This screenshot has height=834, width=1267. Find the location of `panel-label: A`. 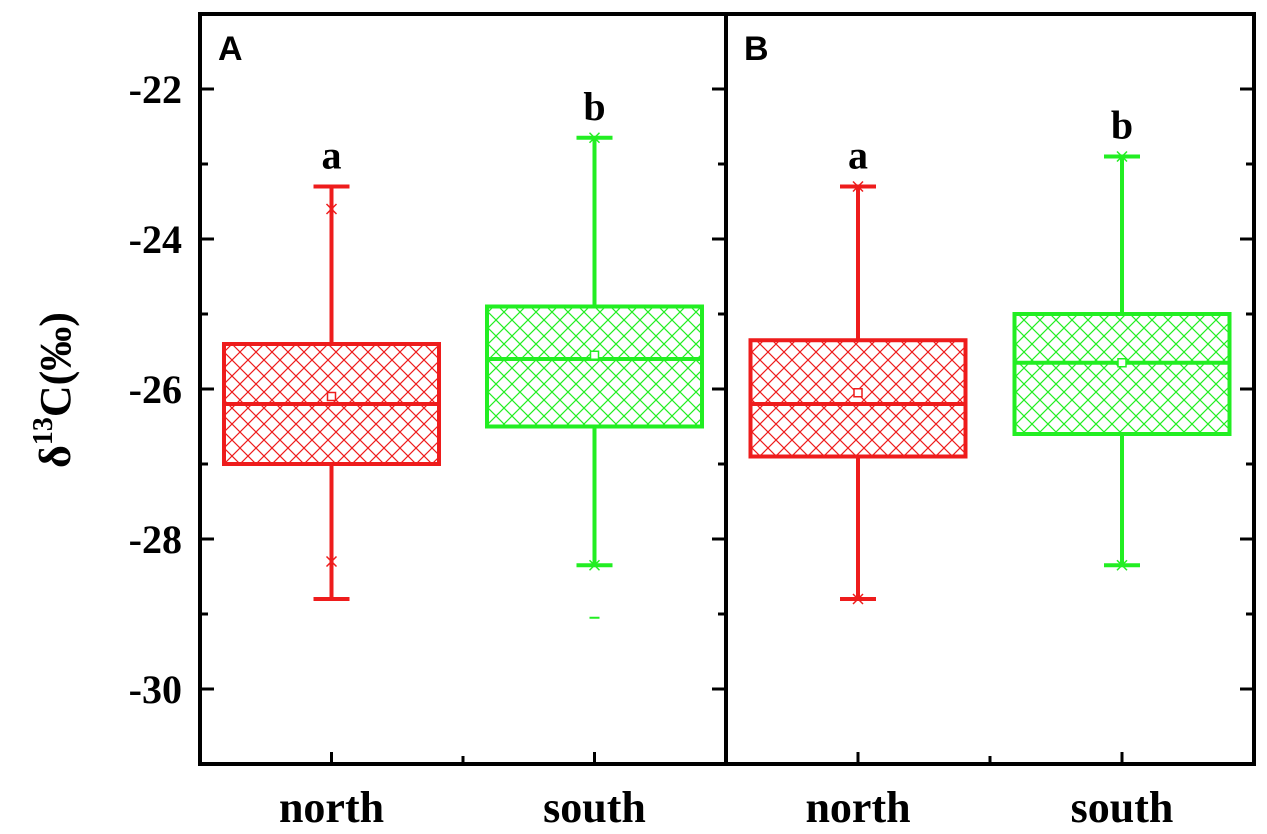

panel-label: A is located at coordinates (230, 49).